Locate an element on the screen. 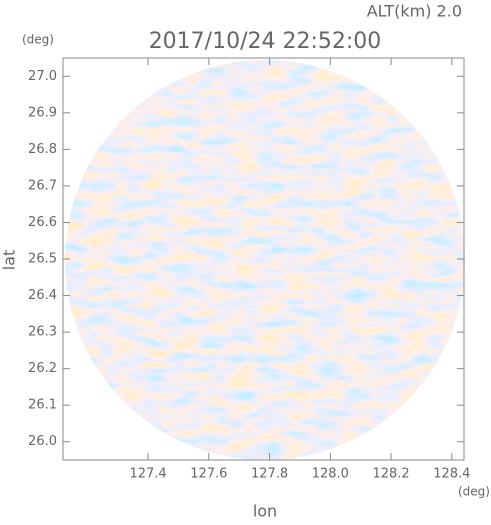 The image size is (491, 525). y-tick-label: 26.3 is located at coordinates (42, 332).